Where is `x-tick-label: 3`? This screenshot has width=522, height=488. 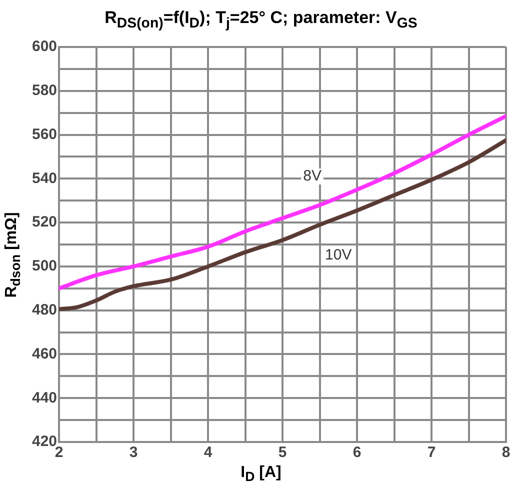
x-tick-label: 3 is located at coordinates (133, 453).